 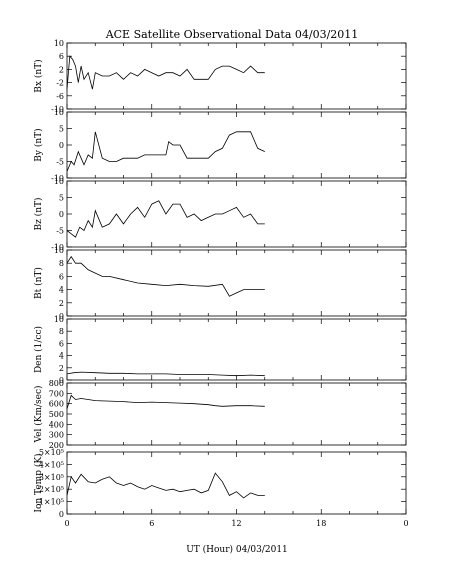 I want to click on panel-1: 10 5 0 -5 -10 By (nT), so click(x=220, y=145).